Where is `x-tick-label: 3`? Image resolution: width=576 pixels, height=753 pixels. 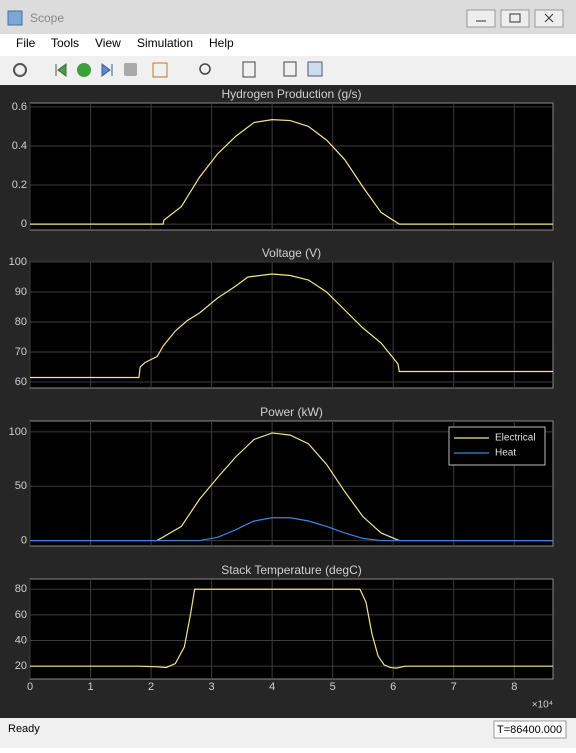 x-tick-label: 3 is located at coordinates (212, 687).